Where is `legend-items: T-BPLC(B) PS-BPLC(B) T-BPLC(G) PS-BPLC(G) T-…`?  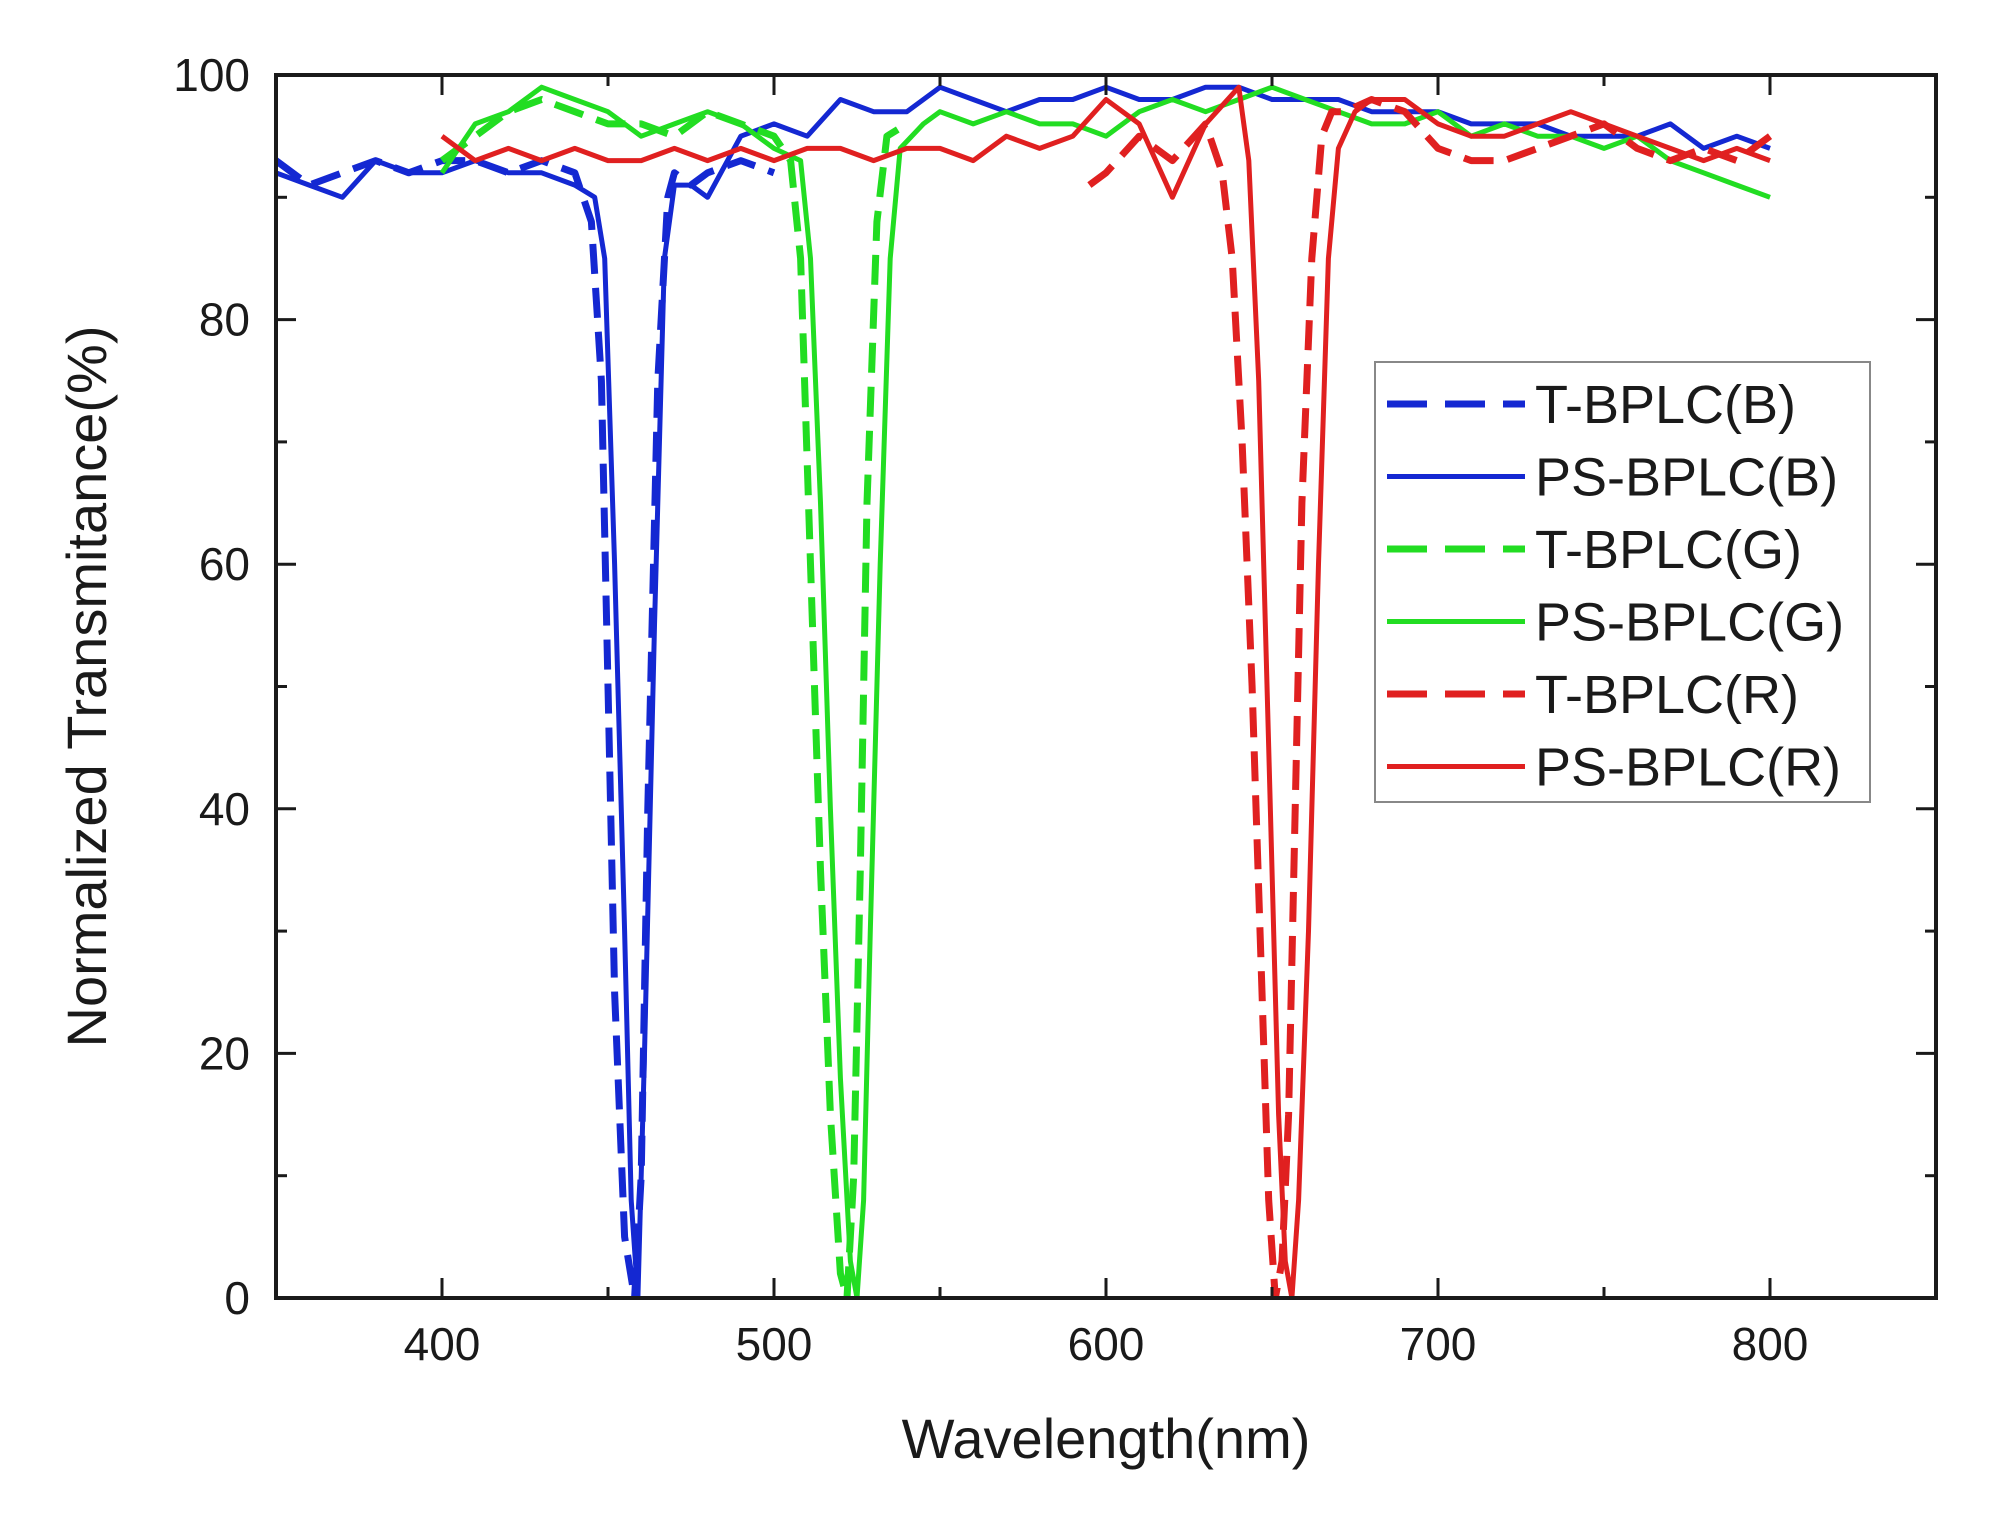
legend-items: T-BPLC(B) PS-BPLC(B) T-BPLC(G) PS-BPLC(G) T-… is located at coordinates (1615, 586).